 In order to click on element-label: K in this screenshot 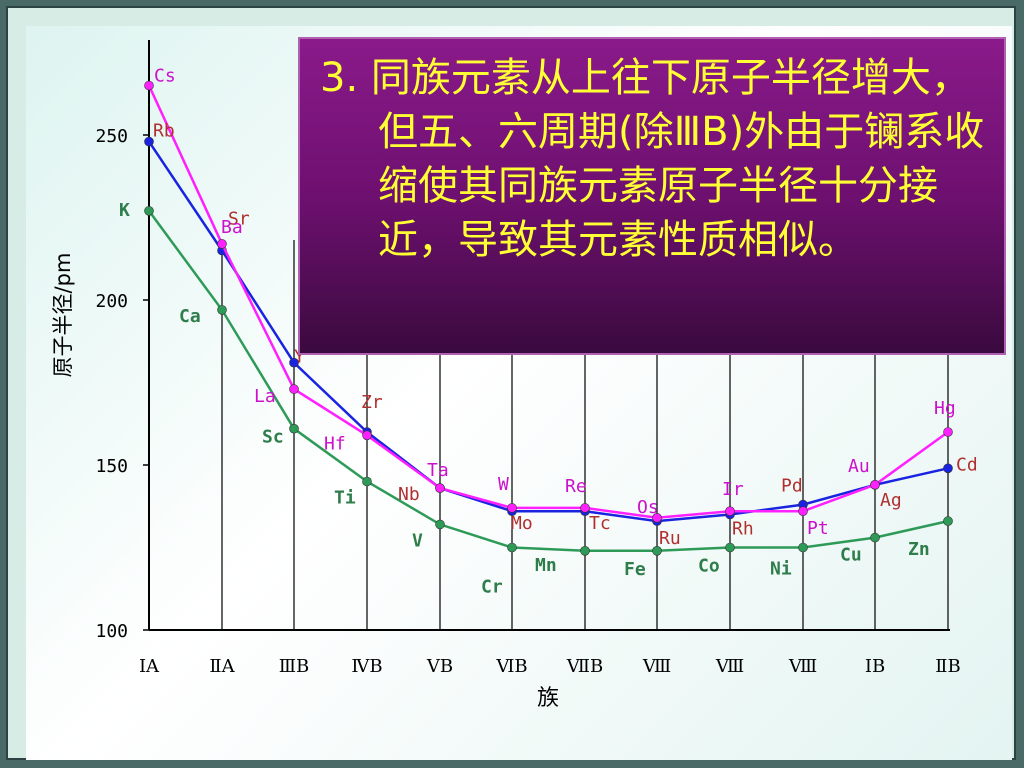, I will do `click(124, 210)`.